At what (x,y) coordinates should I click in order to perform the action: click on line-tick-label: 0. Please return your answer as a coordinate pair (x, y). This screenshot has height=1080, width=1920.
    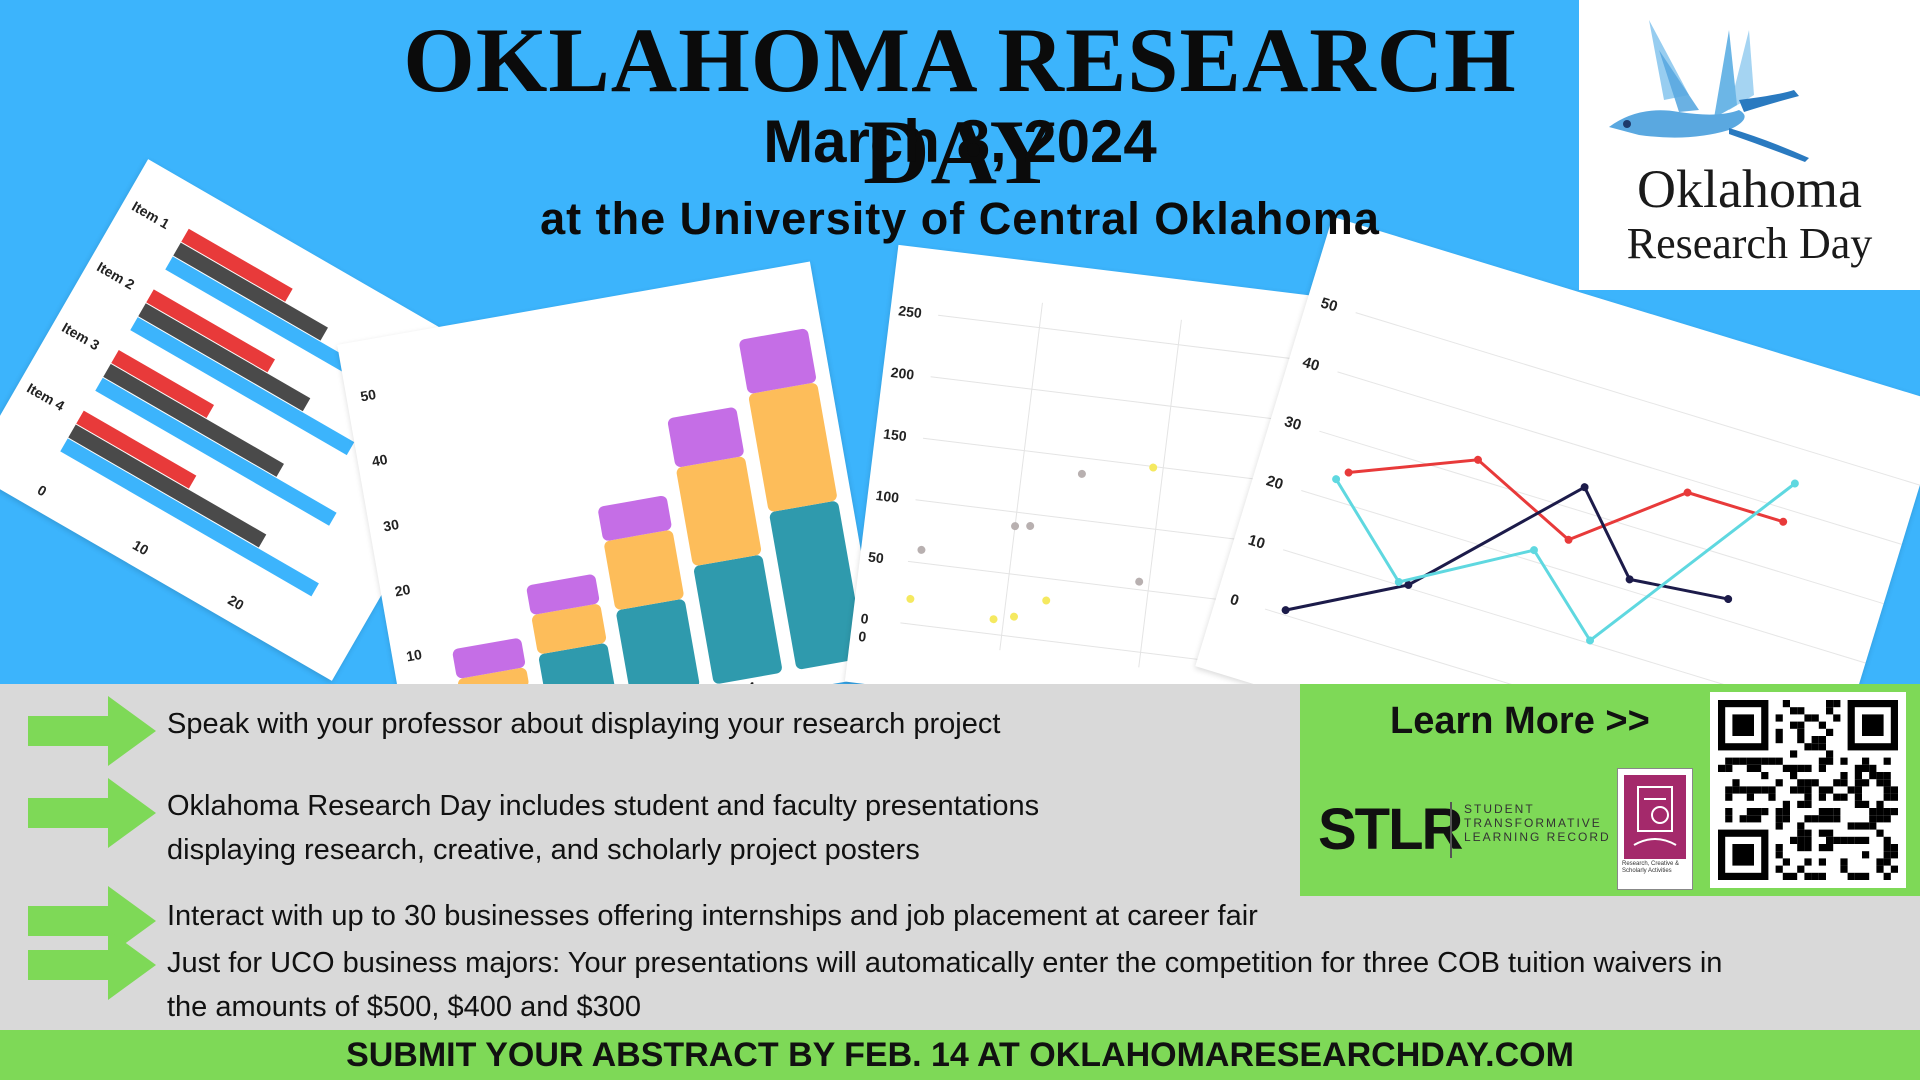
    Looking at the image, I should click on (1234, 600).